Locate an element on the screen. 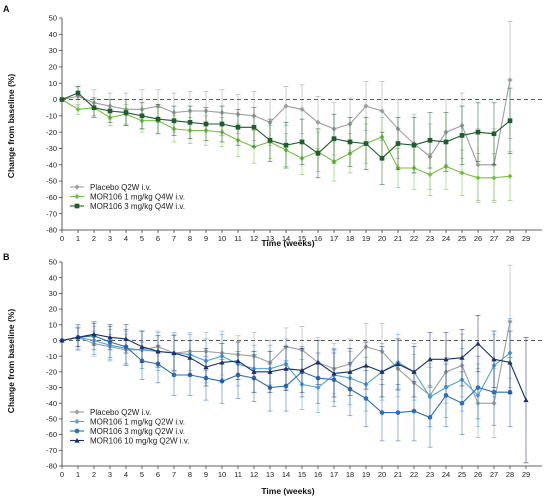  panel-b-x-tick-label: 23 is located at coordinates (430, 474).